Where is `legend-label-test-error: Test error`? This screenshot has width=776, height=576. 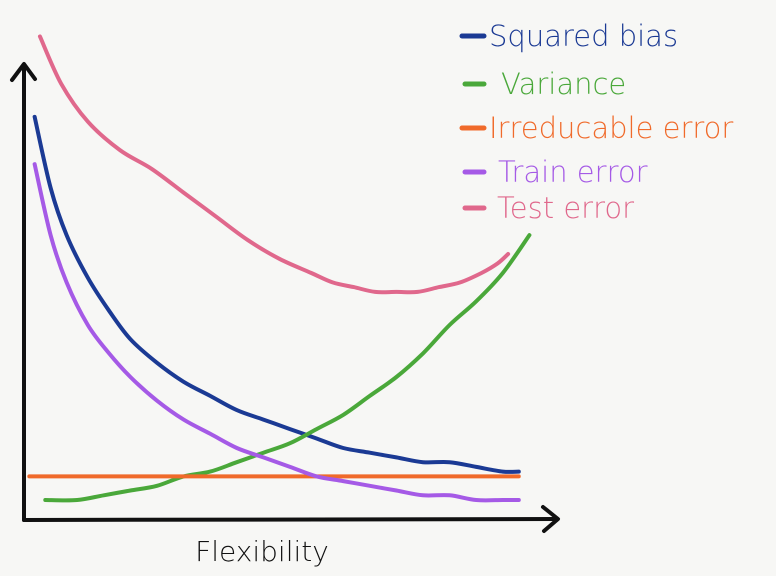 legend-label-test-error: Test error is located at coordinates (565, 208).